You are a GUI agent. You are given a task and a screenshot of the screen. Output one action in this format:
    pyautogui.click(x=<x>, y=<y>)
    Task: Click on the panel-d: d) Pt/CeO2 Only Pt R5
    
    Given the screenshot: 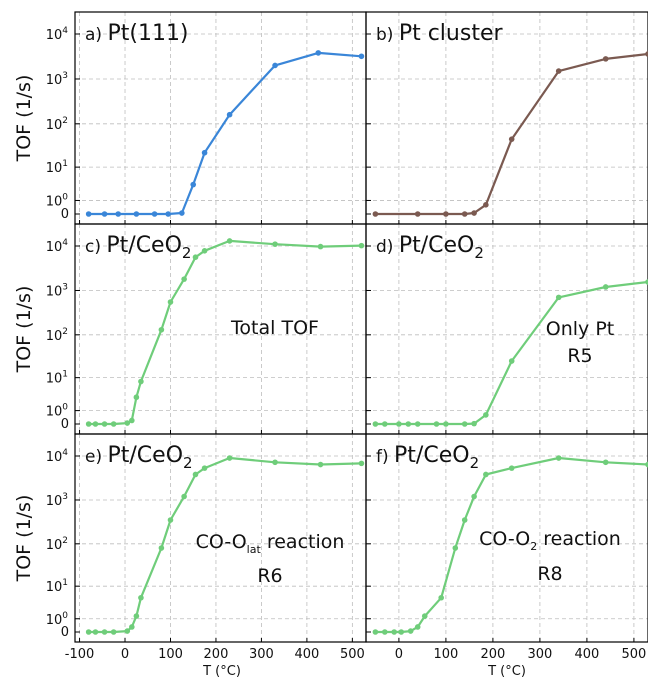 What is the action you would take?
    pyautogui.click(x=506, y=329)
    